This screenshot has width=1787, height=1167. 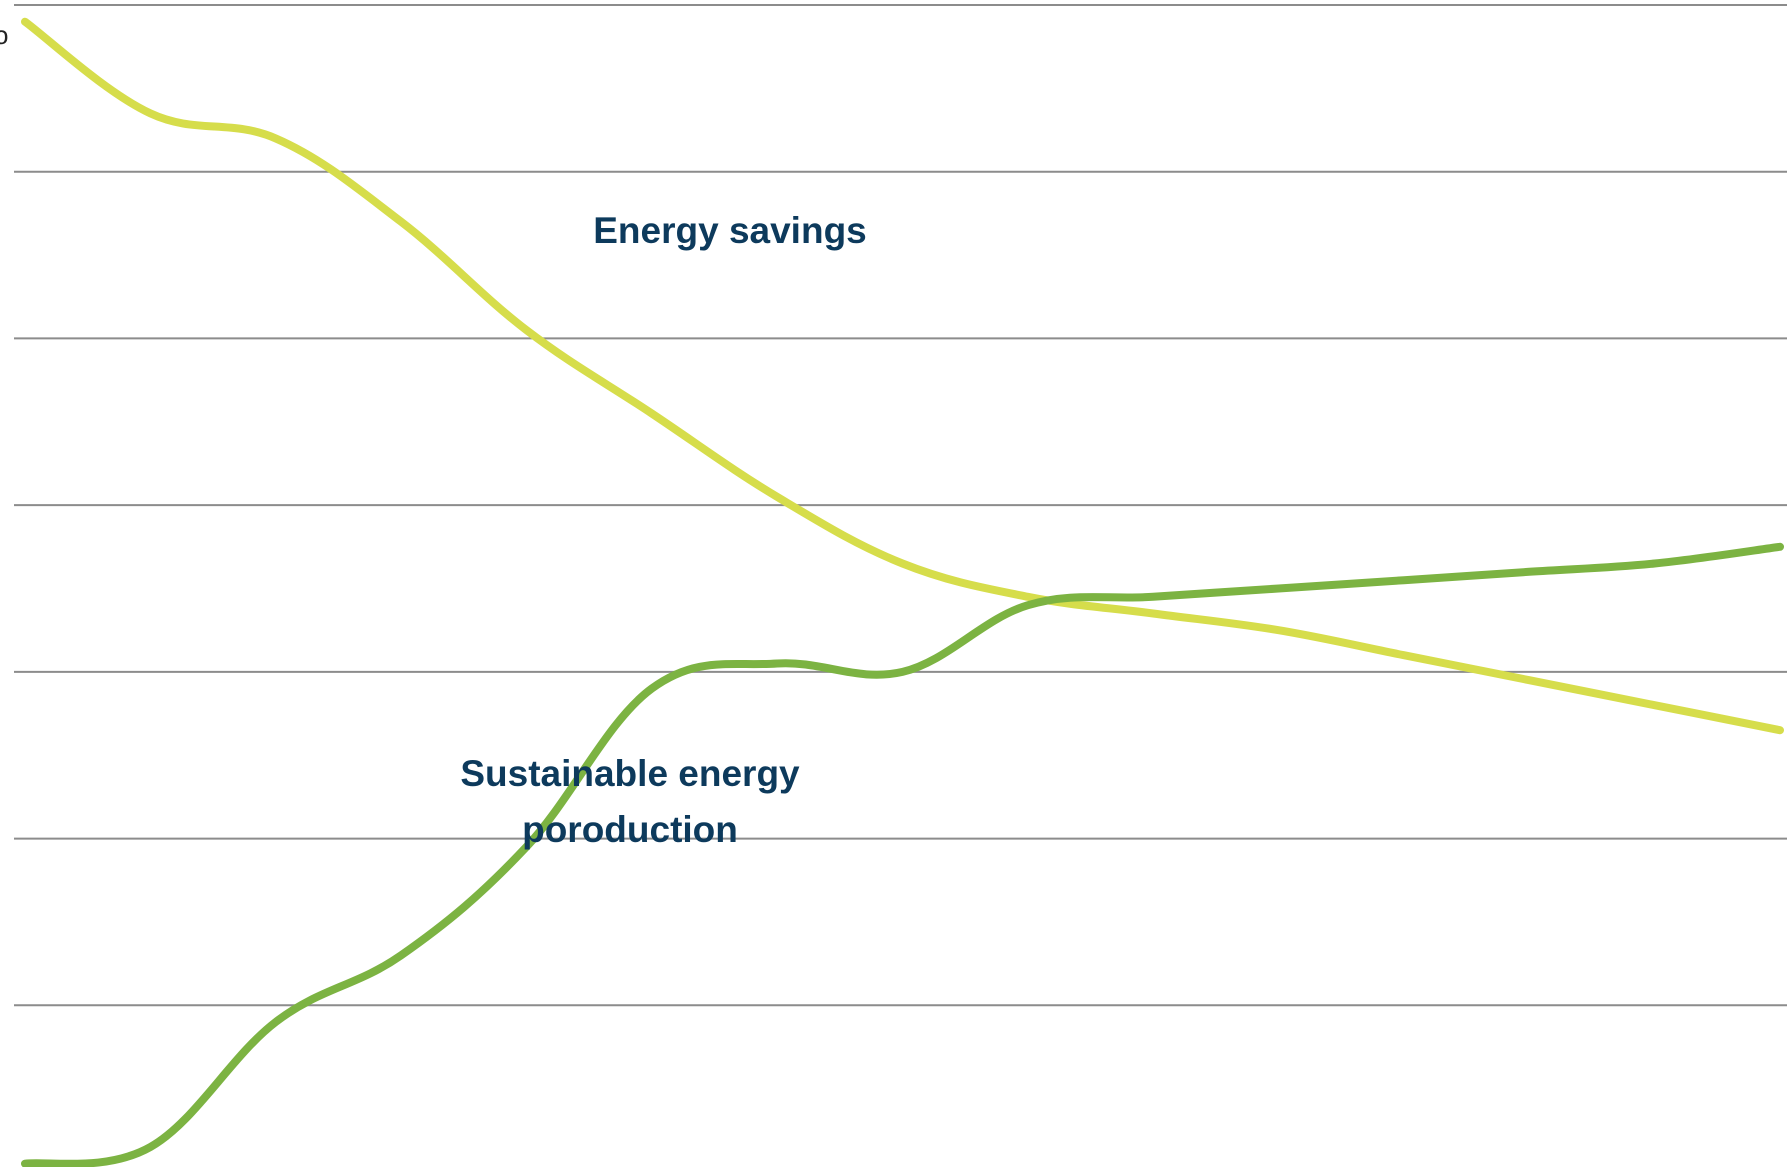 I want to click on annotation-line: Energy savings, so click(x=730, y=230).